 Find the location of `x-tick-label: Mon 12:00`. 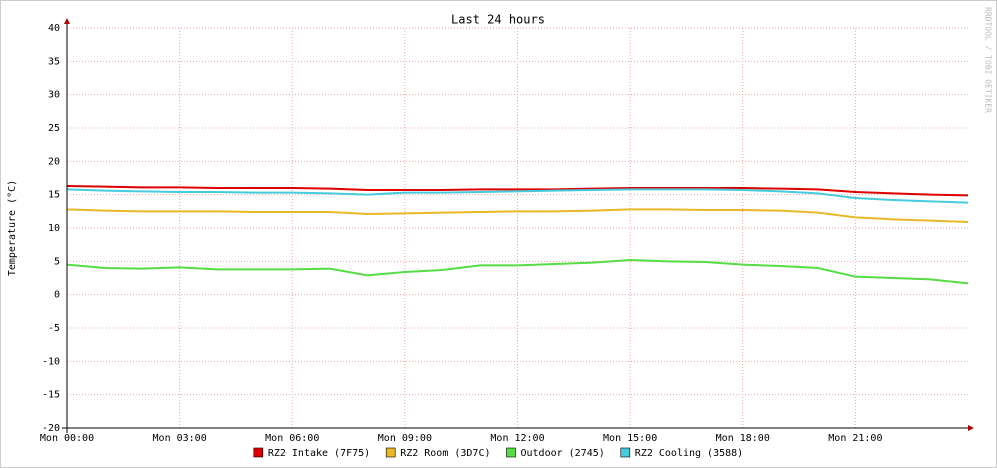

x-tick-label: Mon 12:00 is located at coordinates (517, 438).